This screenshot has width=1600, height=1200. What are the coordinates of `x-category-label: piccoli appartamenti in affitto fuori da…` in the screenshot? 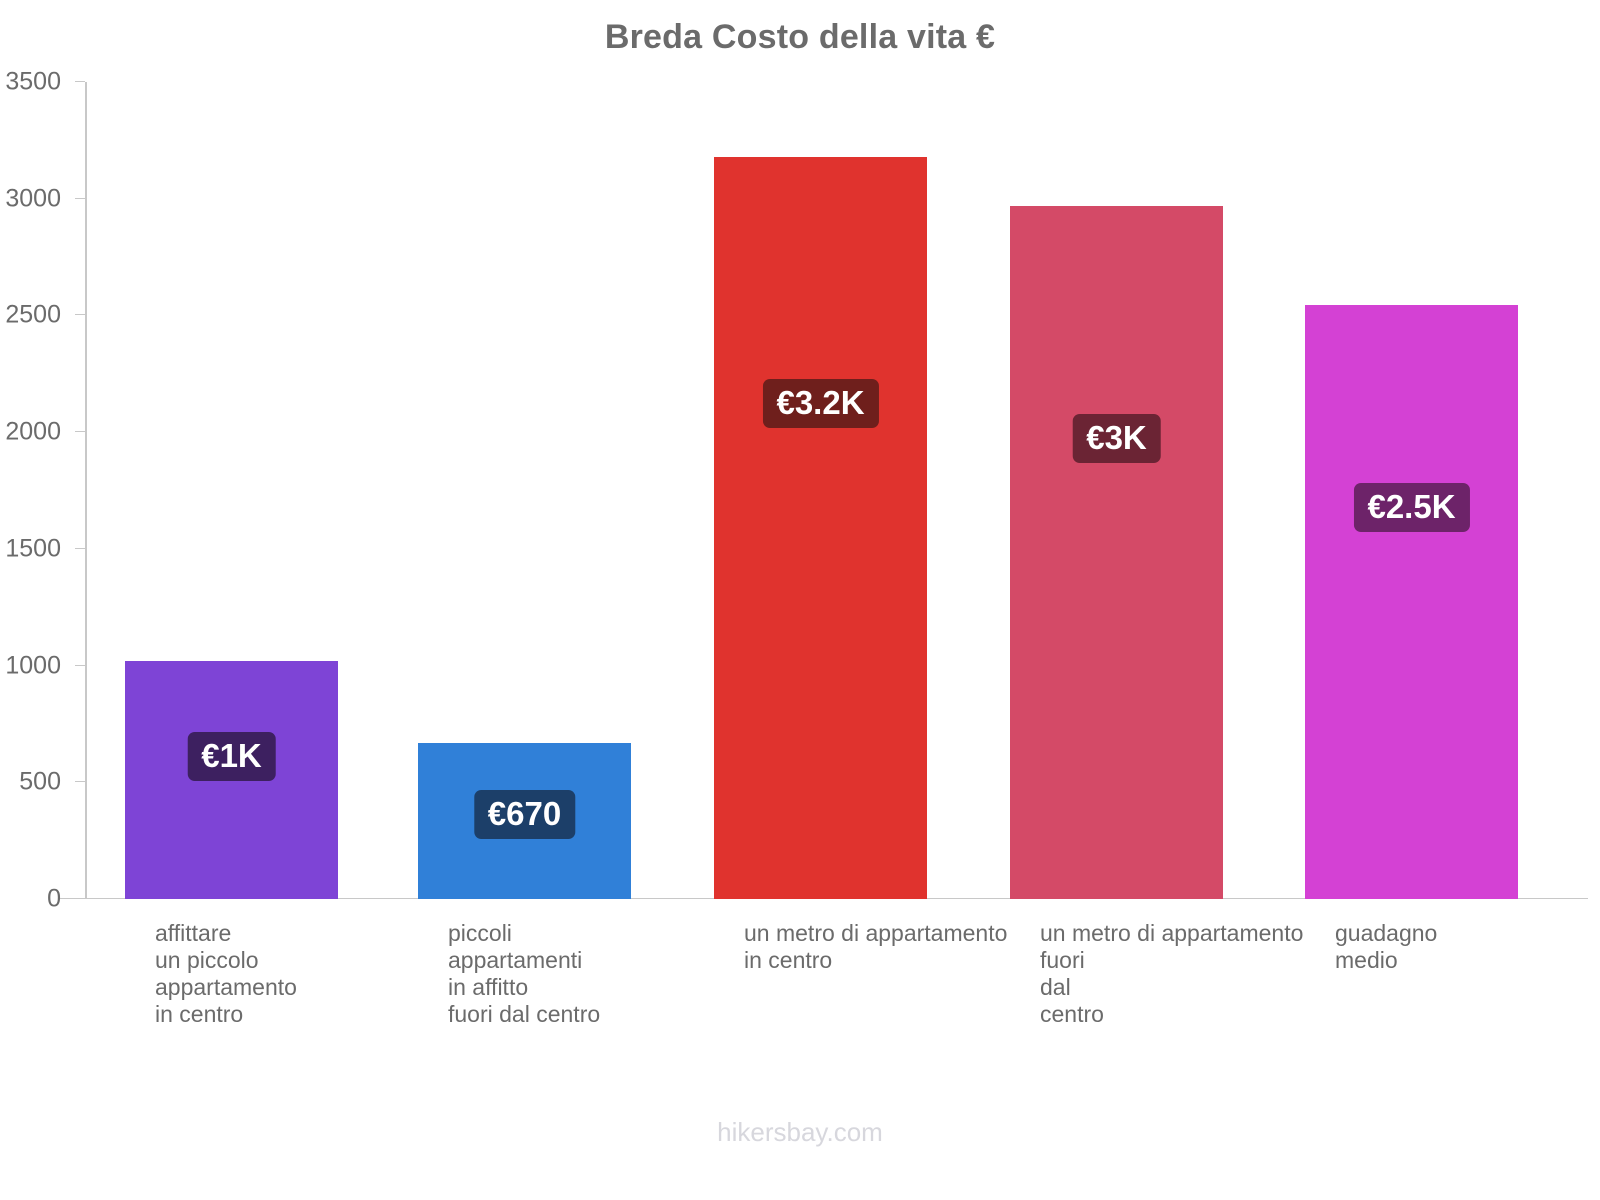 It's located at (524, 973).